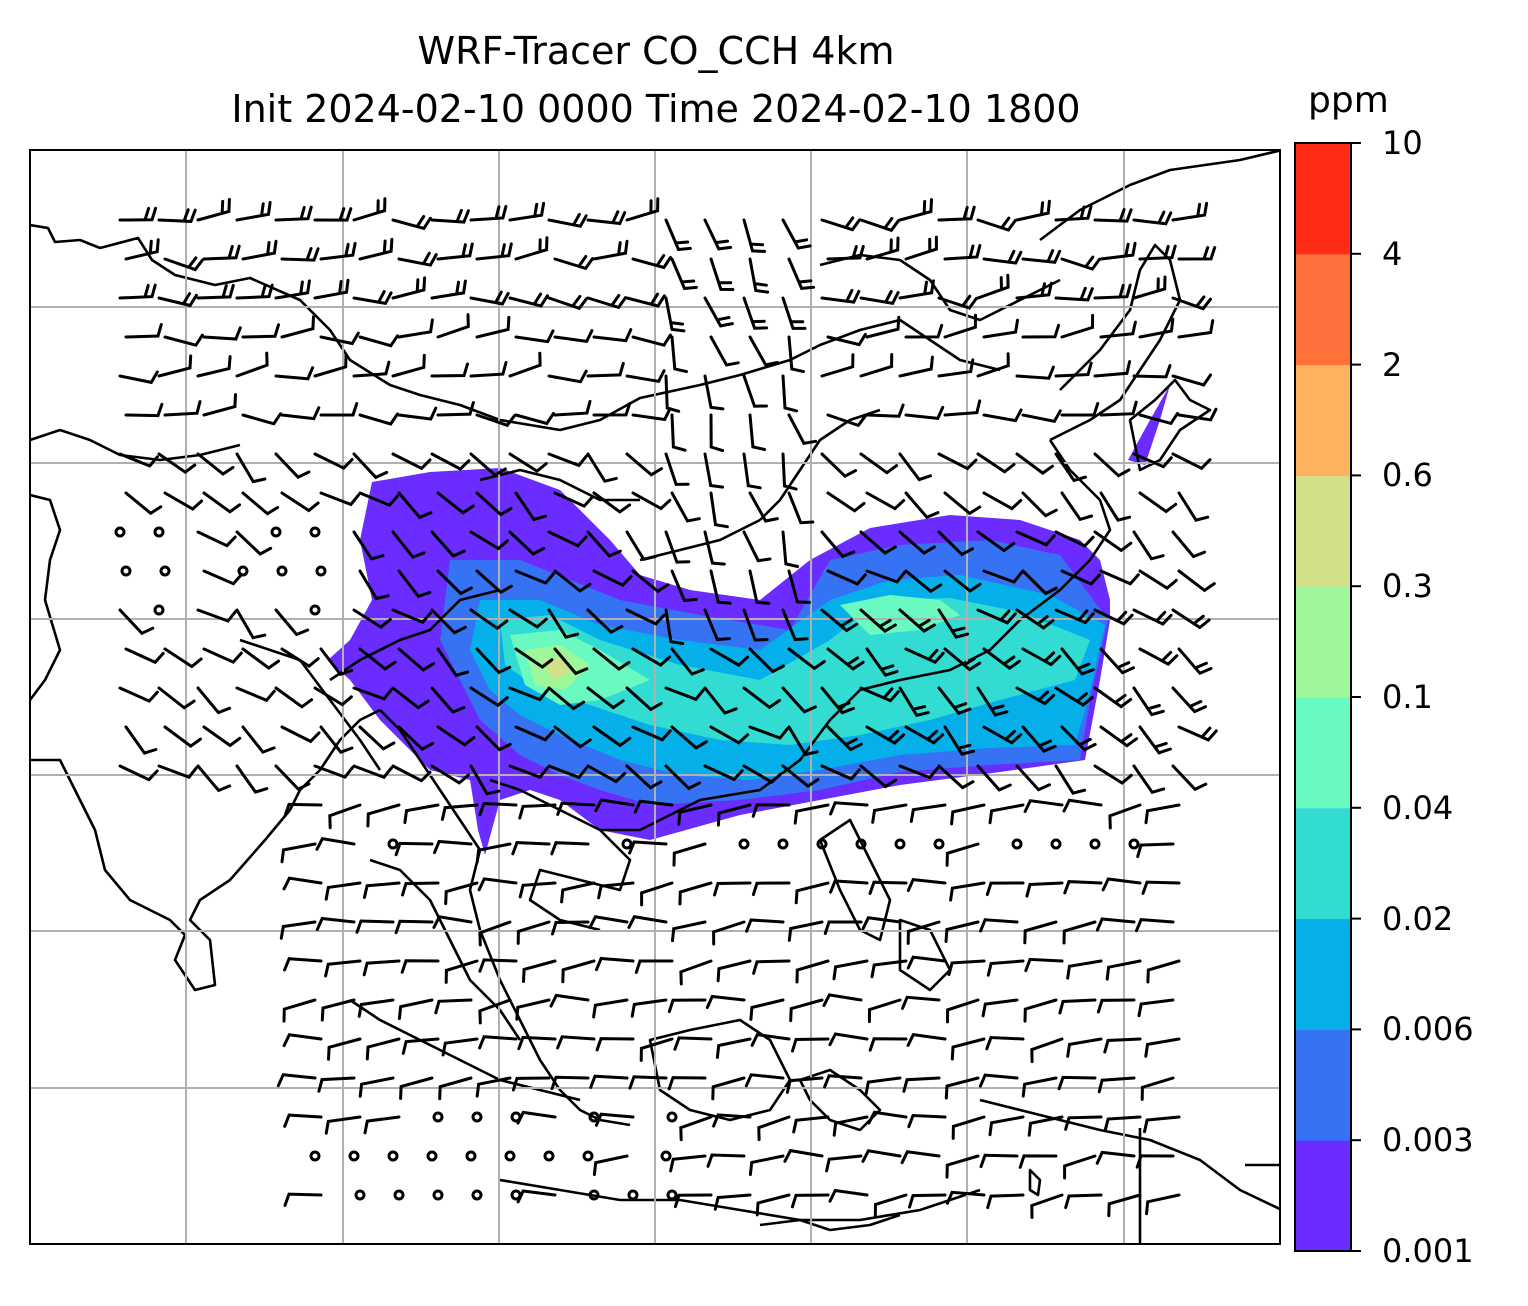  I want to click on colorbar-tick-label: 0.001, so click(1428, 1251).